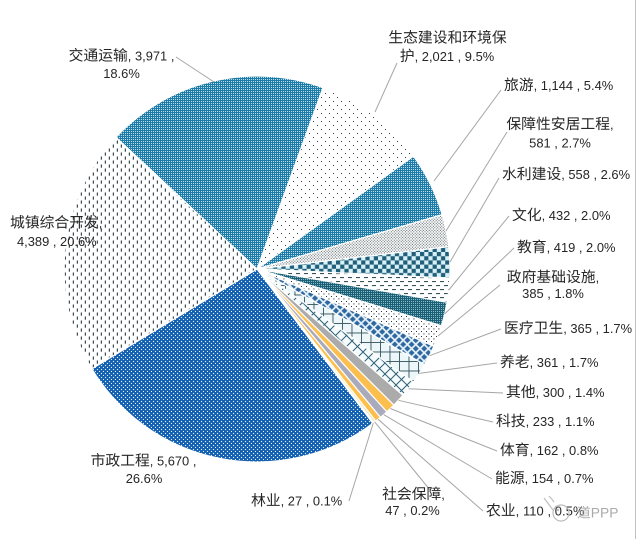 The height and width of the screenshot is (539, 640). I want to click on svg-text: PPP, so click(605, 513).